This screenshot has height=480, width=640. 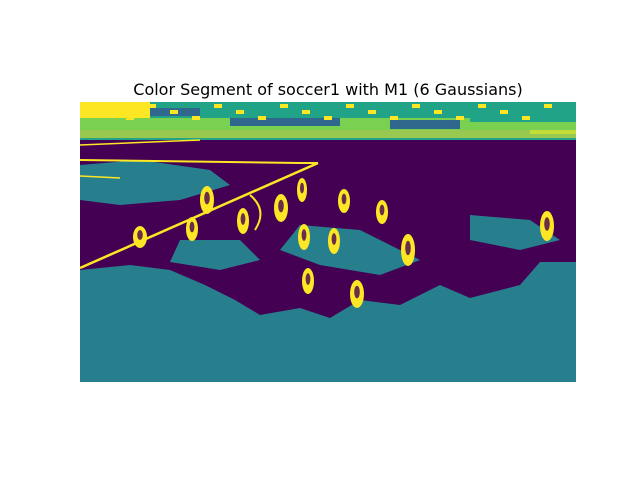 I want to click on stands-right-band, so click(x=553, y=129).